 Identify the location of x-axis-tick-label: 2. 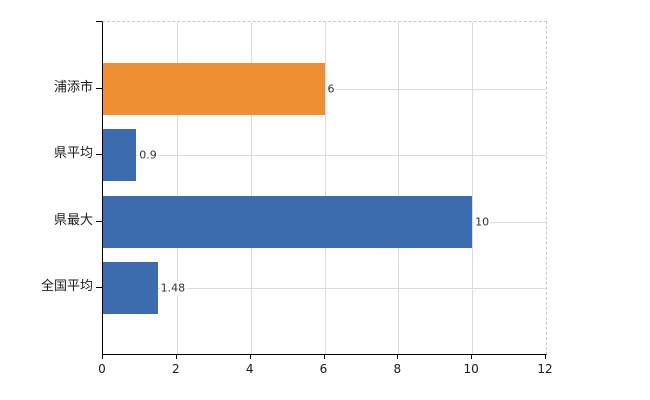
(176, 369).